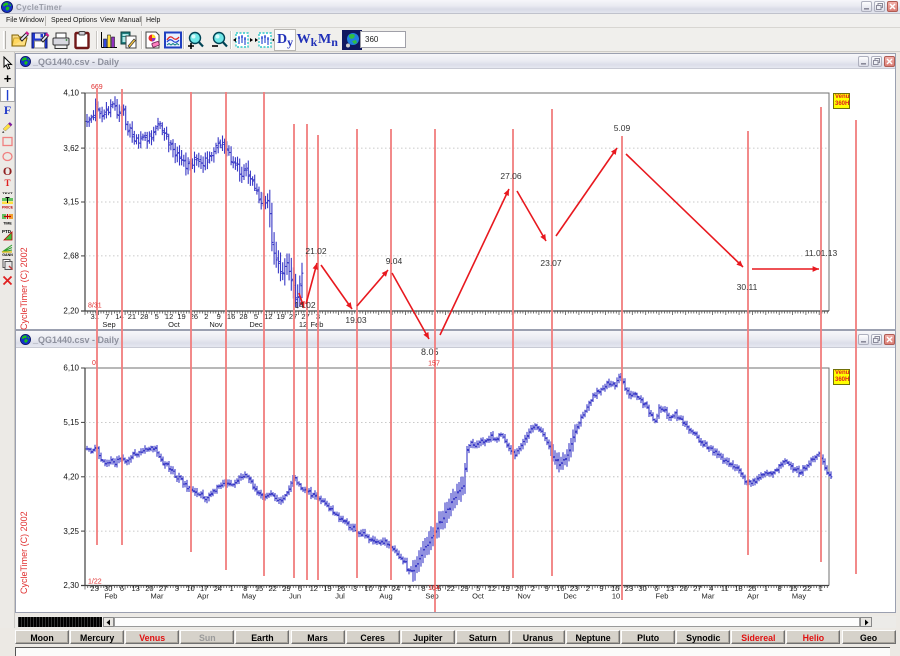 The width and height of the screenshot is (900, 656). Describe the element at coordinates (7, 254) in the screenshot. I see `svg-text: GANN` at that location.